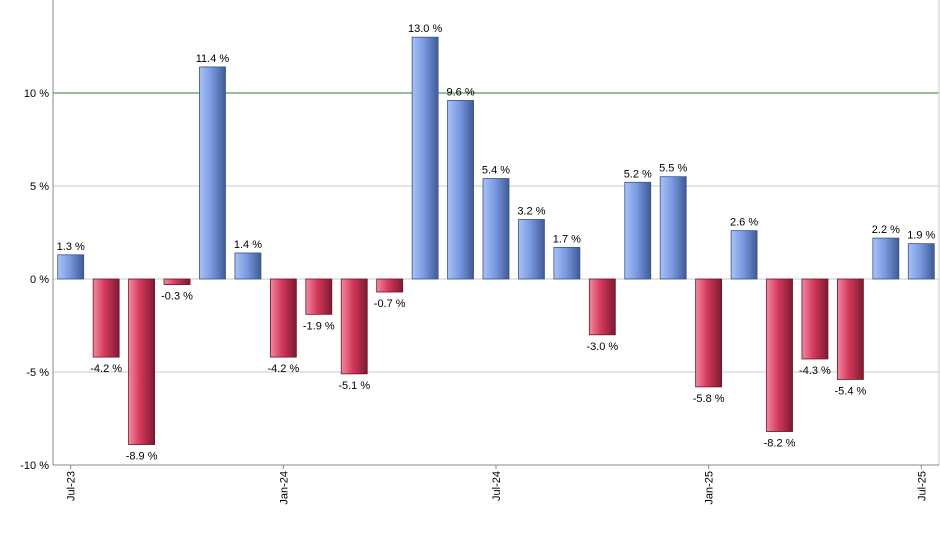 The image size is (940, 550). What do you see at coordinates (851, 391) in the screenshot?
I see `bar-value-label: -5.4 %` at bounding box center [851, 391].